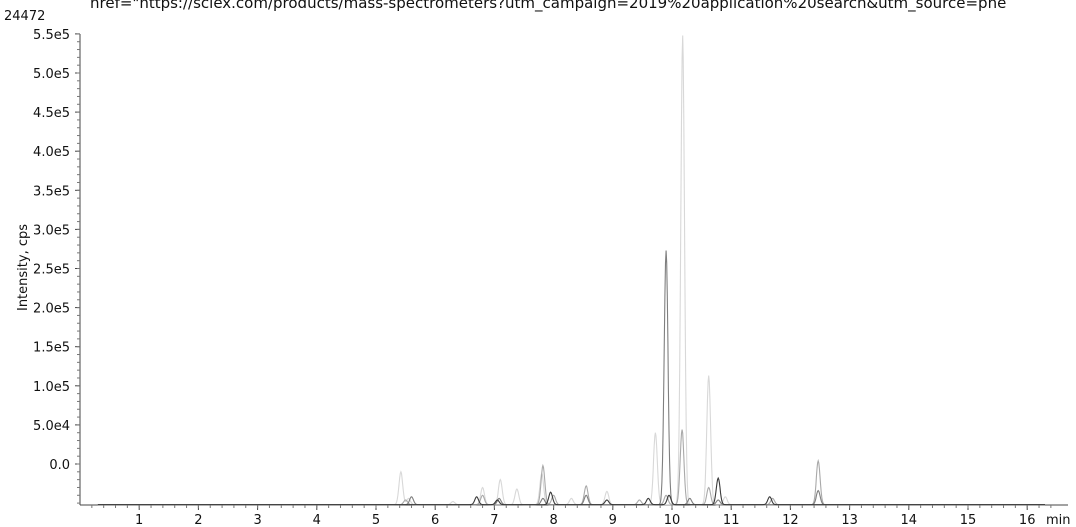 The width and height of the screenshot is (1076, 527). Describe the element at coordinates (51, 387) in the screenshot. I see `y-tick-label: 1.0e5` at that location.